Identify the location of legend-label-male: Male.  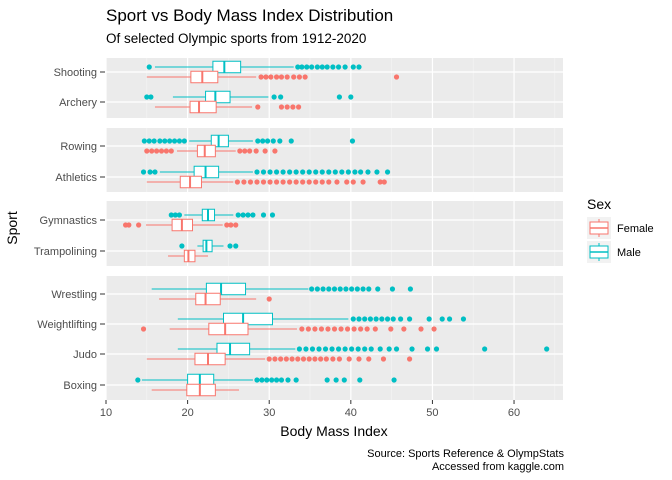
(629, 253).